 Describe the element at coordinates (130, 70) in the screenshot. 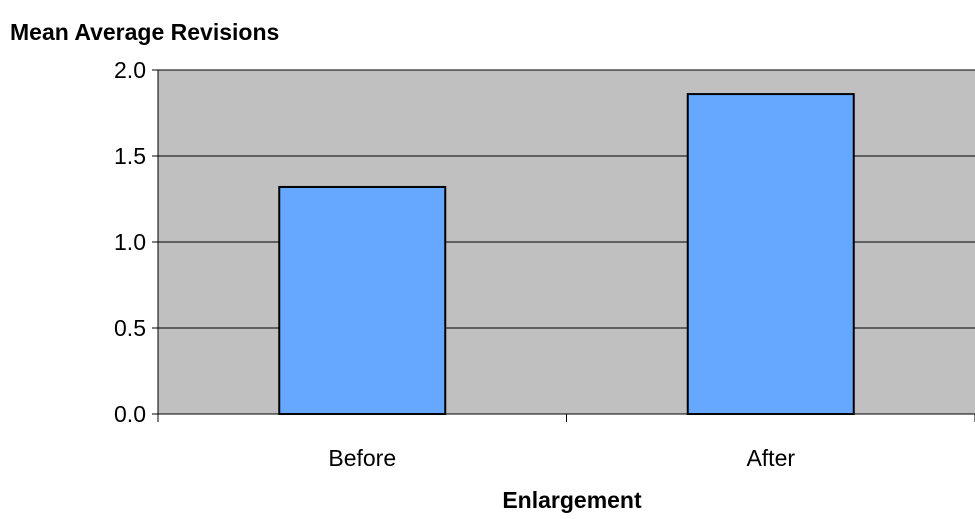

I see `y-tick-label: 2.0` at that location.